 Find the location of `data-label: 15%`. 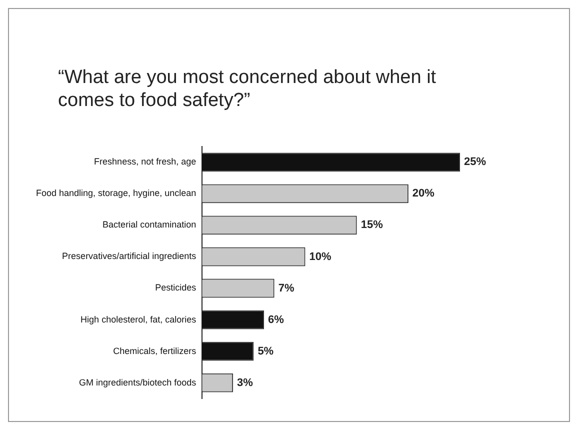

data-label: 15% is located at coordinates (372, 225).